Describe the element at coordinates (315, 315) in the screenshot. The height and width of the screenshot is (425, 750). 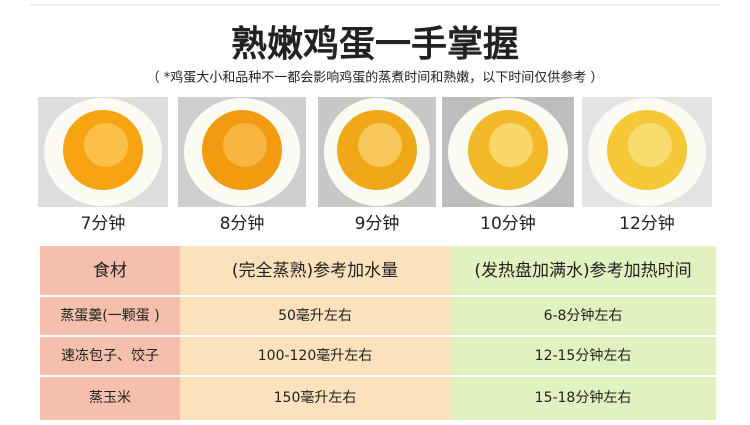
I see `table-cell: 50毫升左右` at that location.